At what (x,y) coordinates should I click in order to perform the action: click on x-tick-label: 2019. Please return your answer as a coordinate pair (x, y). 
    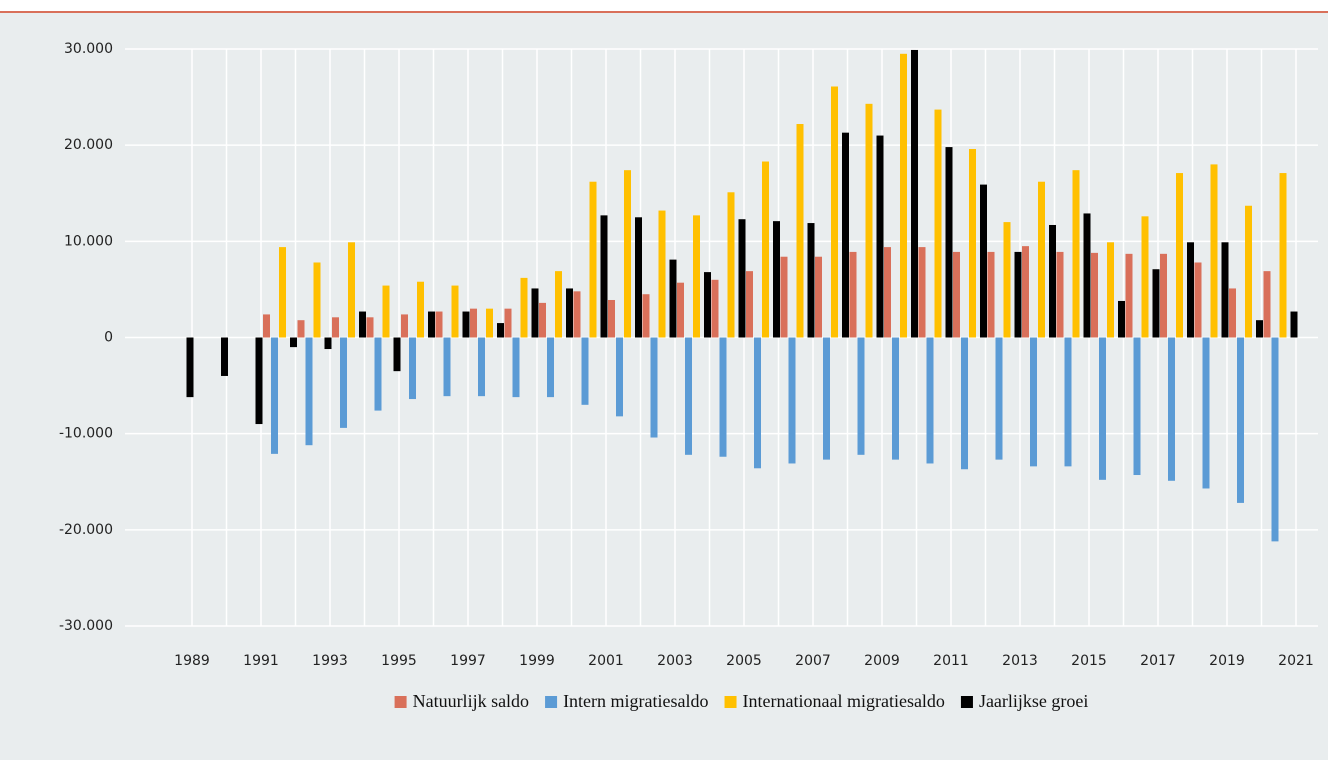
    Looking at the image, I should click on (1227, 661).